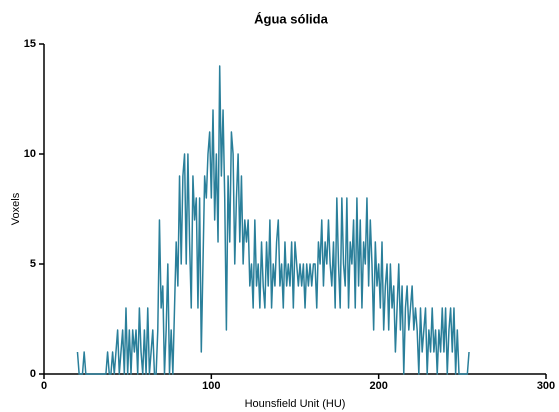 The image size is (559, 412). Describe the element at coordinates (30, 44) in the screenshot. I see `y-tick-label: 15` at that location.